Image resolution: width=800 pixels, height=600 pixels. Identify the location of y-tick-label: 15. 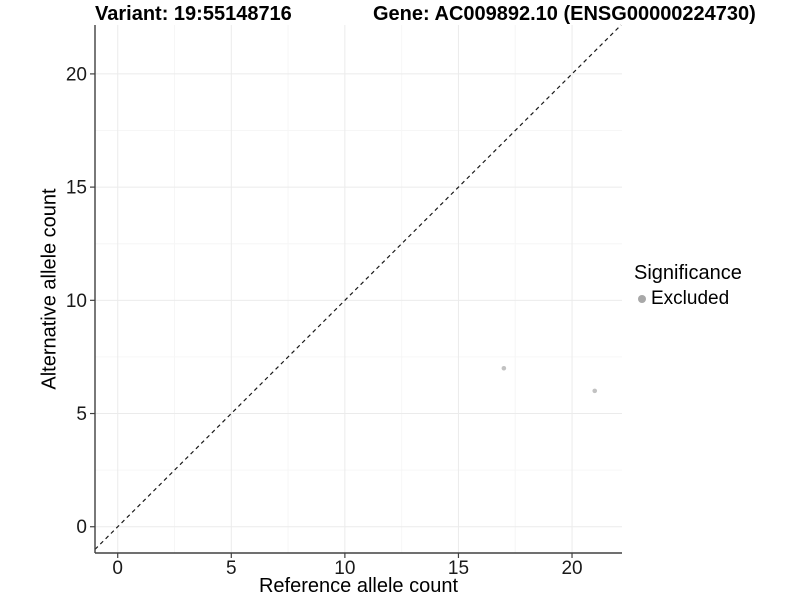
(76, 188).